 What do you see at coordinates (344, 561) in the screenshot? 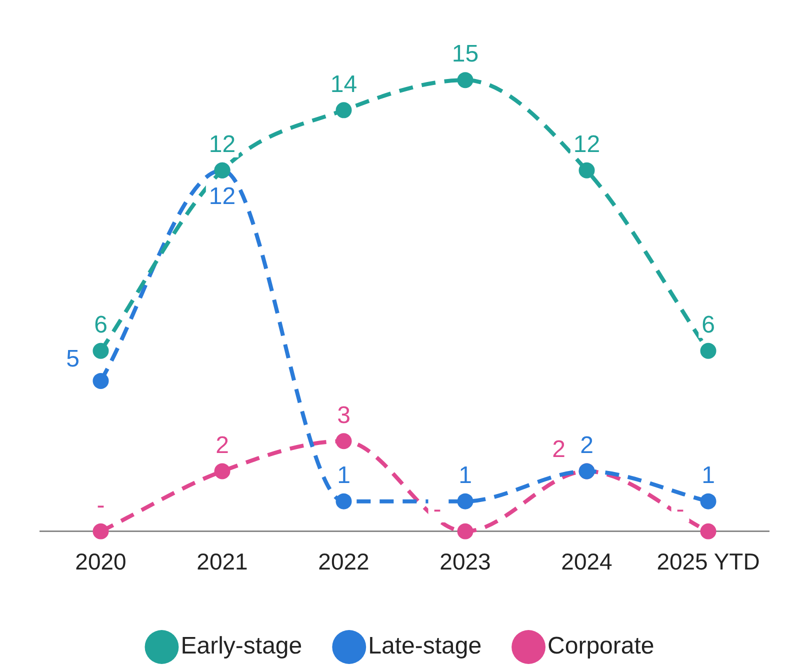
I see `x-tick-label: 2022` at bounding box center [344, 561].